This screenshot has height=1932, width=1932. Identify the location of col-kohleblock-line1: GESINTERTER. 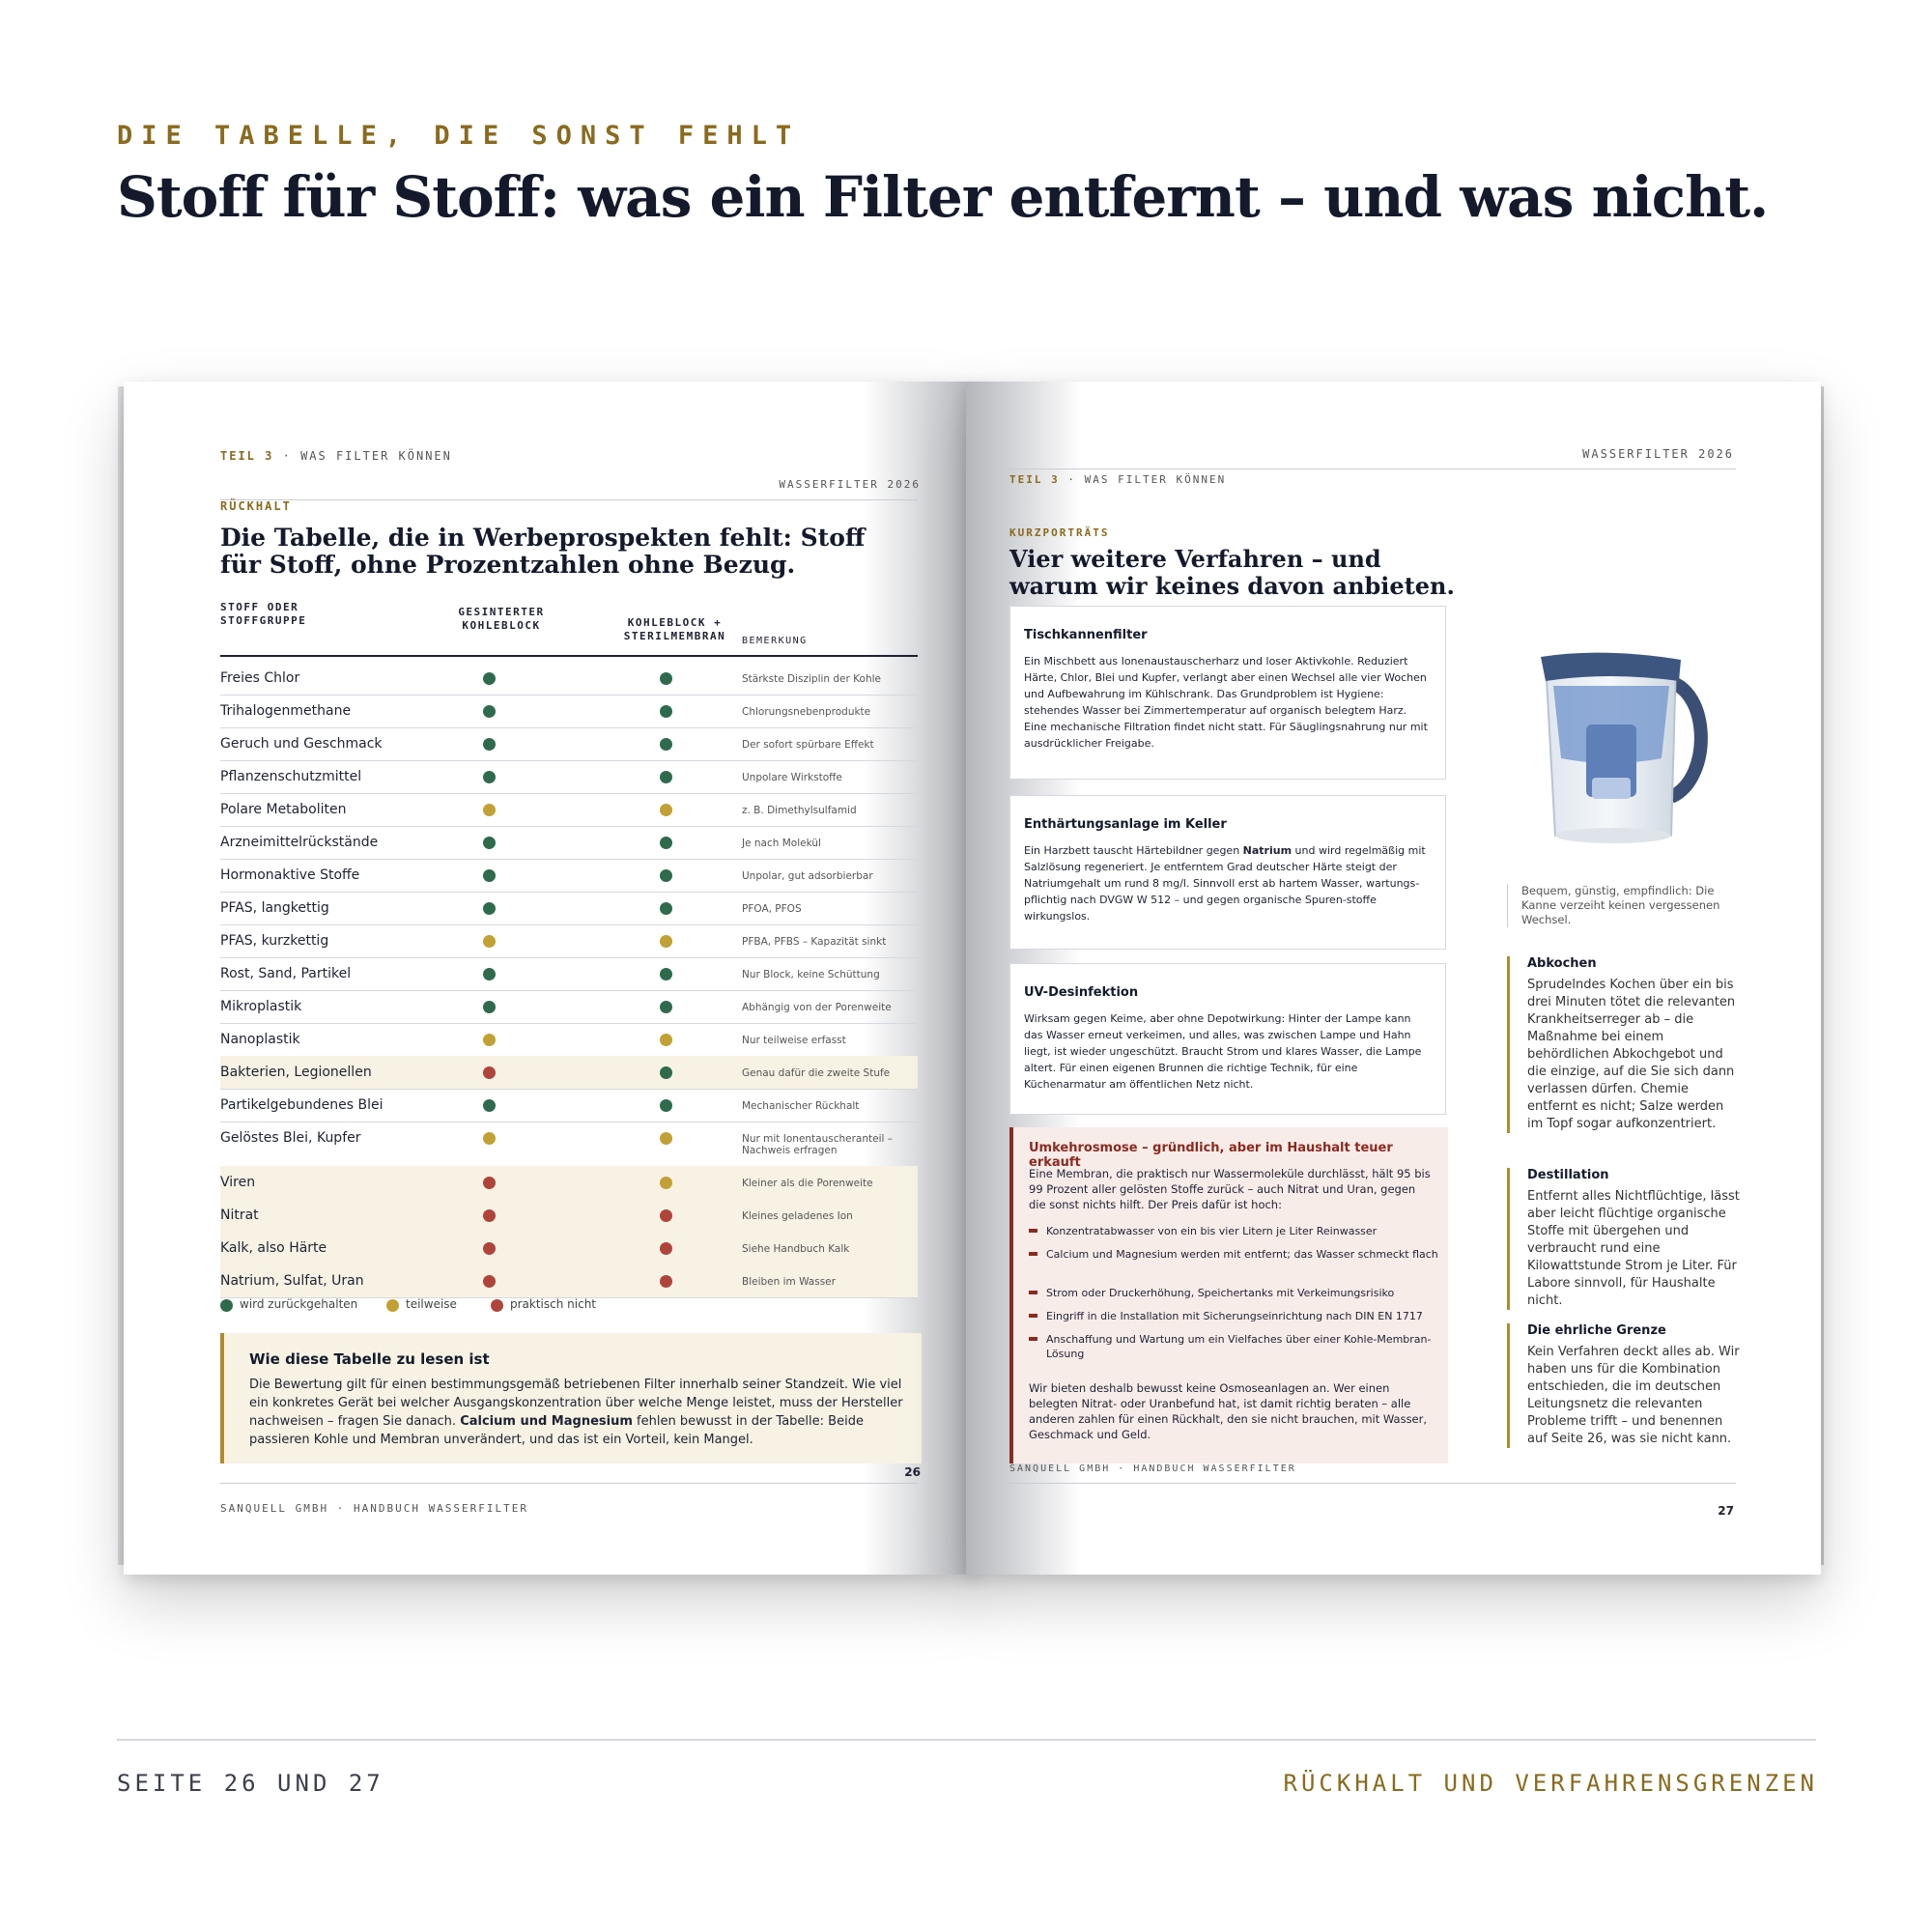
(502, 612).